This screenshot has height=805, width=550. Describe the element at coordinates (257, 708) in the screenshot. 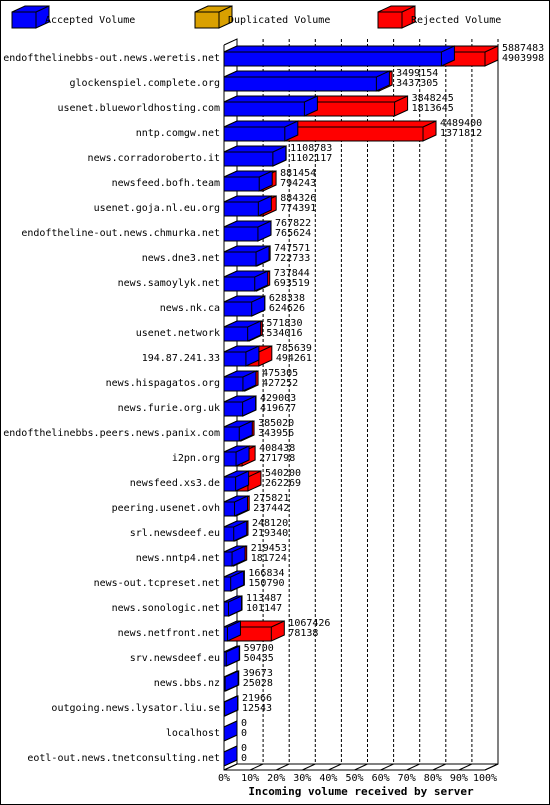

I see `value-label: 12543` at that location.